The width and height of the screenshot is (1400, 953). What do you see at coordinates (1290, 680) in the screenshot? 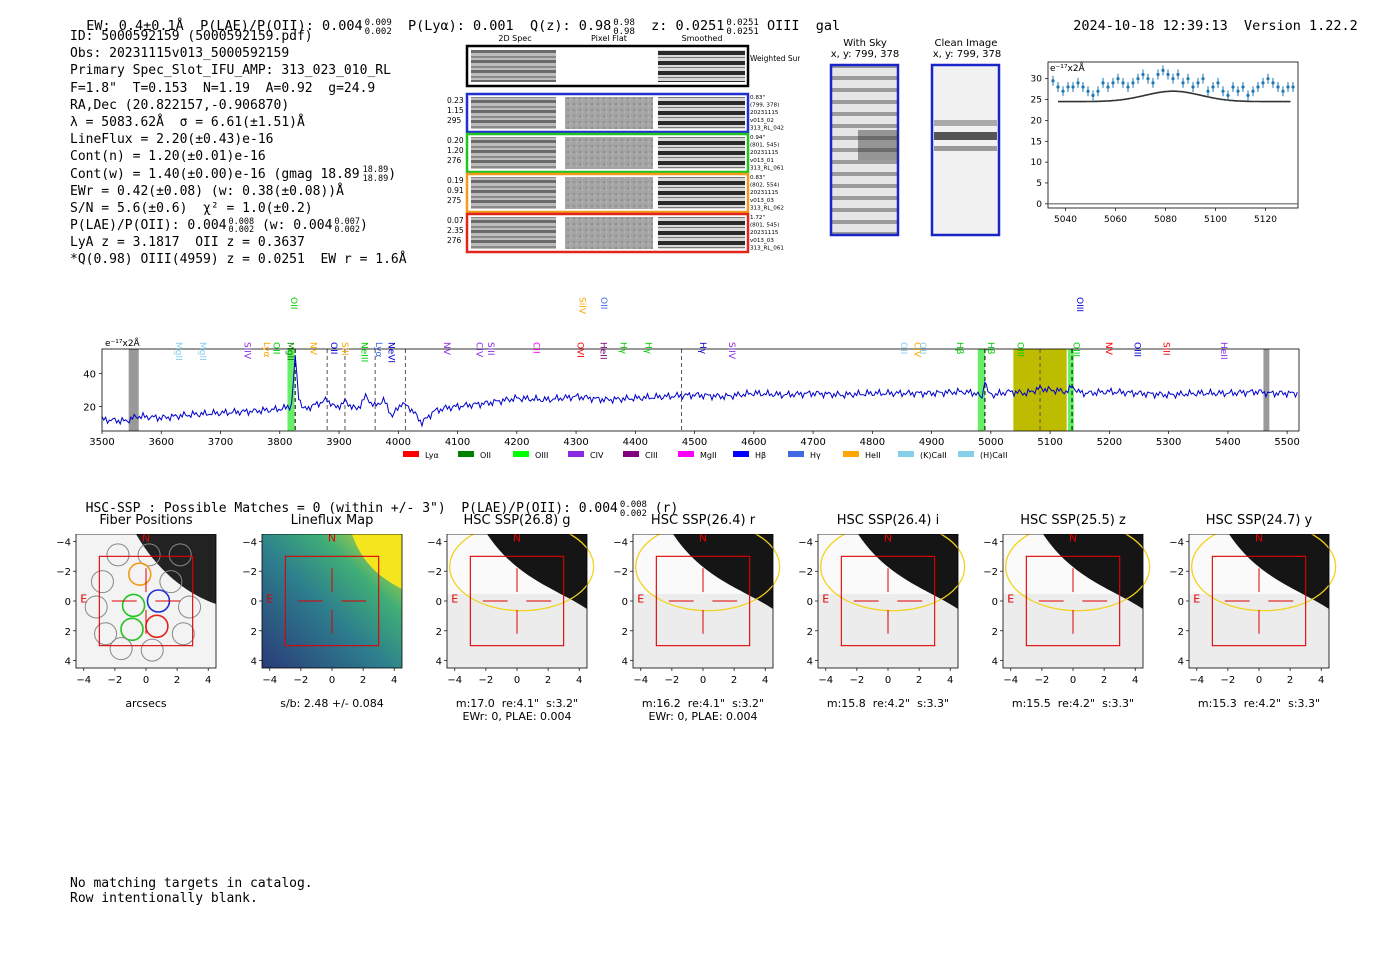
I see `hsc-xtick-label-6-3: 2` at bounding box center [1290, 680].